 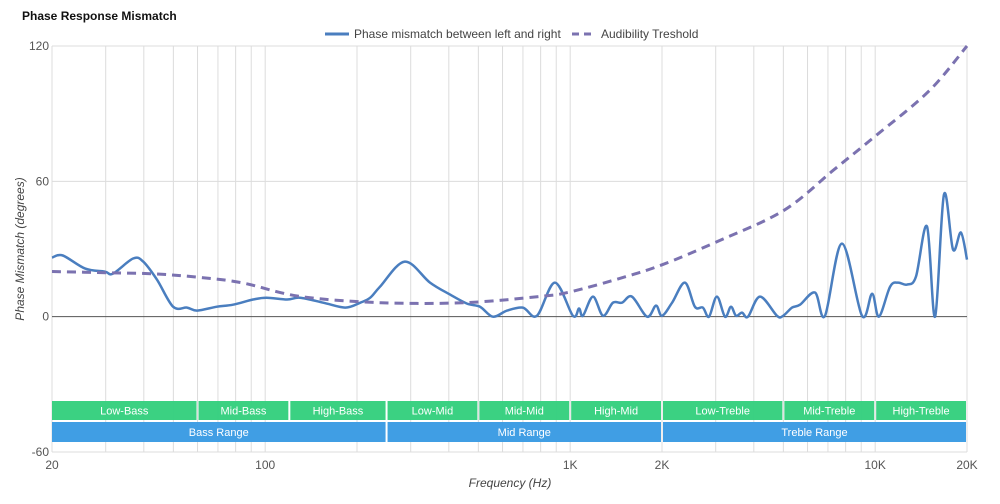 What do you see at coordinates (99, 16) in the screenshot?
I see `chart-title: Phase Response Mismatch` at bounding box center [99, 16].